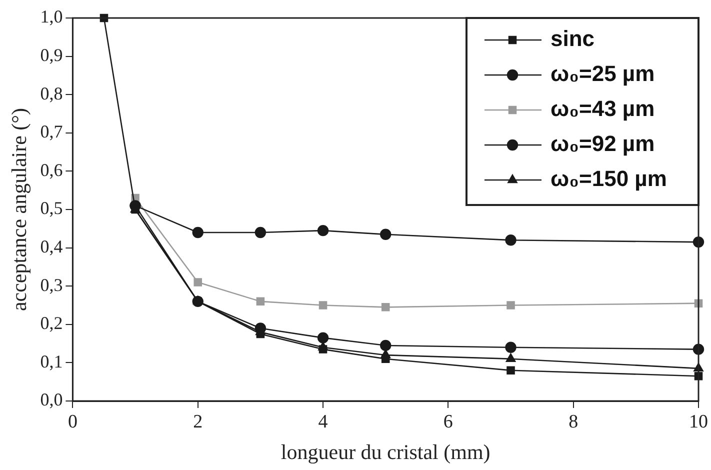 This screenshot has height=470, width=711. I want to click on y-tick-label: 0,2, so click(51, 323).